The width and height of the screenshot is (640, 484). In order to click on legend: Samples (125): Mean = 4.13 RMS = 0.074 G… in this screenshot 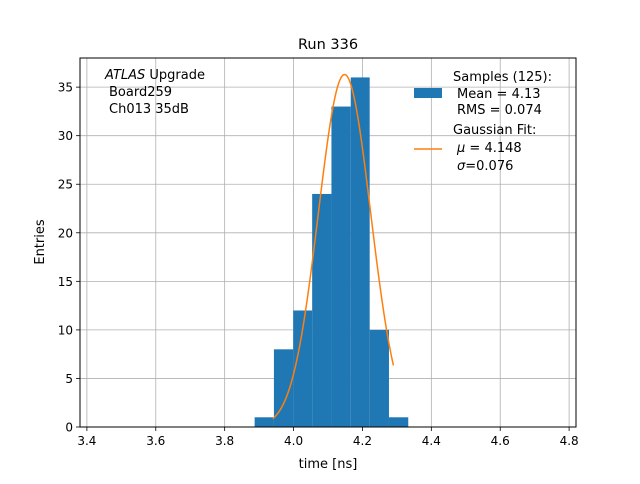, I will do `click(483, 122)`.